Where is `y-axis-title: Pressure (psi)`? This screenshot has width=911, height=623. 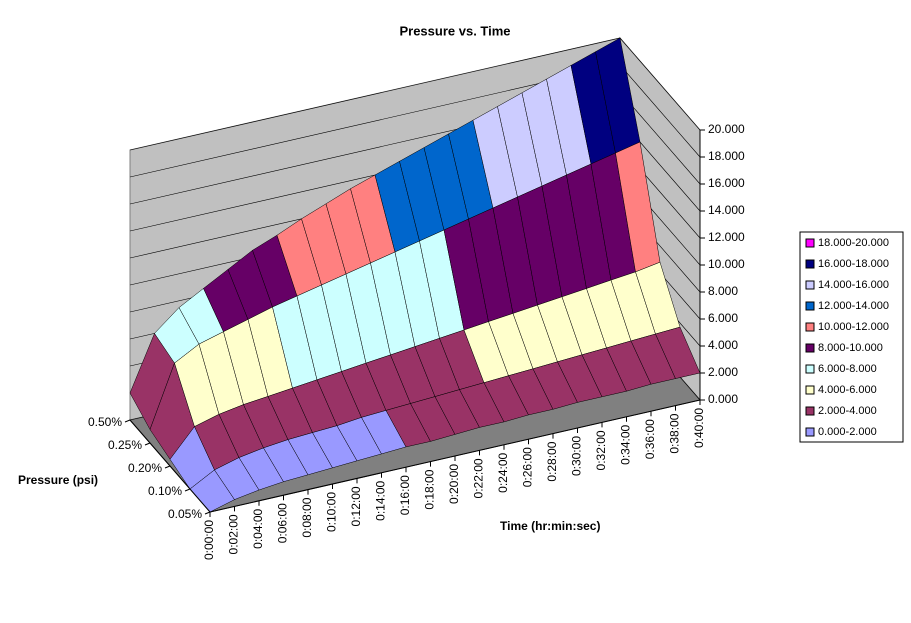 y-axis-title: Pressure (psi) is located at coordinates (58, 480).